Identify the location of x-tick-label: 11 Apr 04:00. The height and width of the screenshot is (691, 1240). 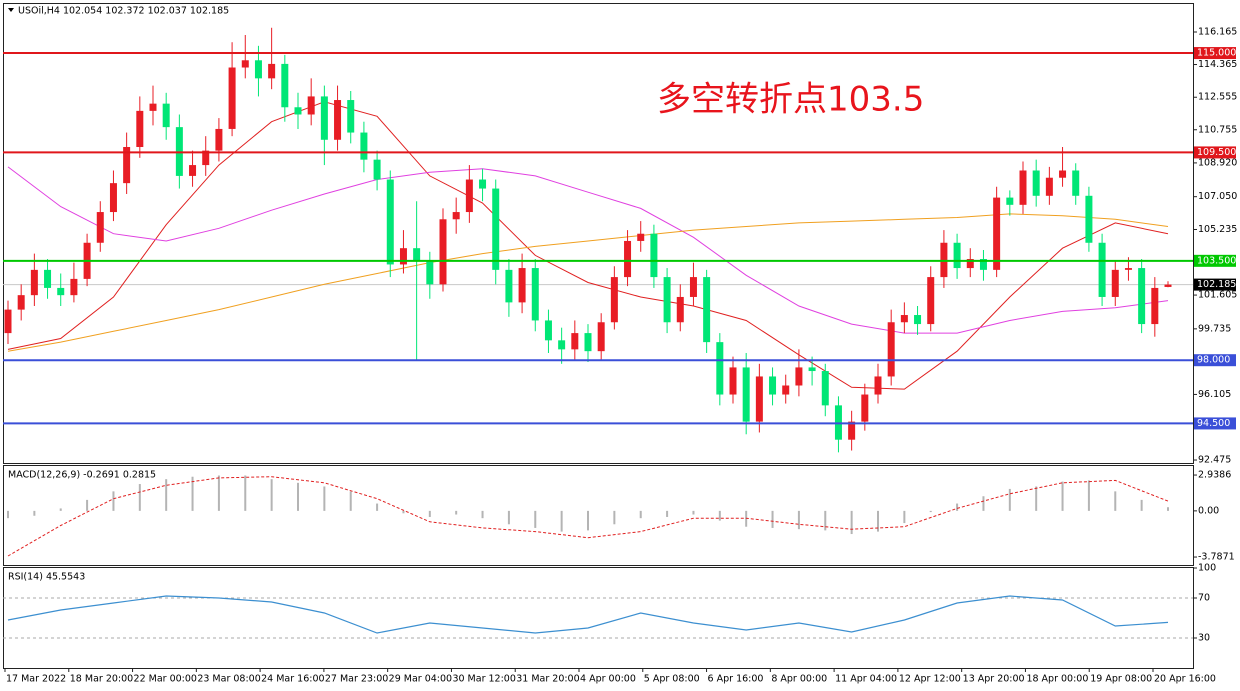
(866, 679).